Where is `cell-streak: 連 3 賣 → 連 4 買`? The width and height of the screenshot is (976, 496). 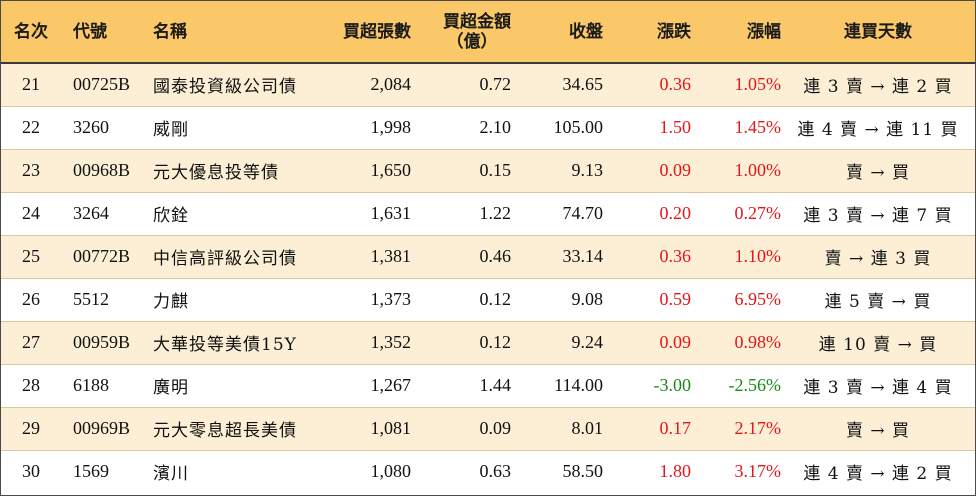 cell-streak: 連 3 賣 → 連 4 買 is located at coordinates (878, 386).